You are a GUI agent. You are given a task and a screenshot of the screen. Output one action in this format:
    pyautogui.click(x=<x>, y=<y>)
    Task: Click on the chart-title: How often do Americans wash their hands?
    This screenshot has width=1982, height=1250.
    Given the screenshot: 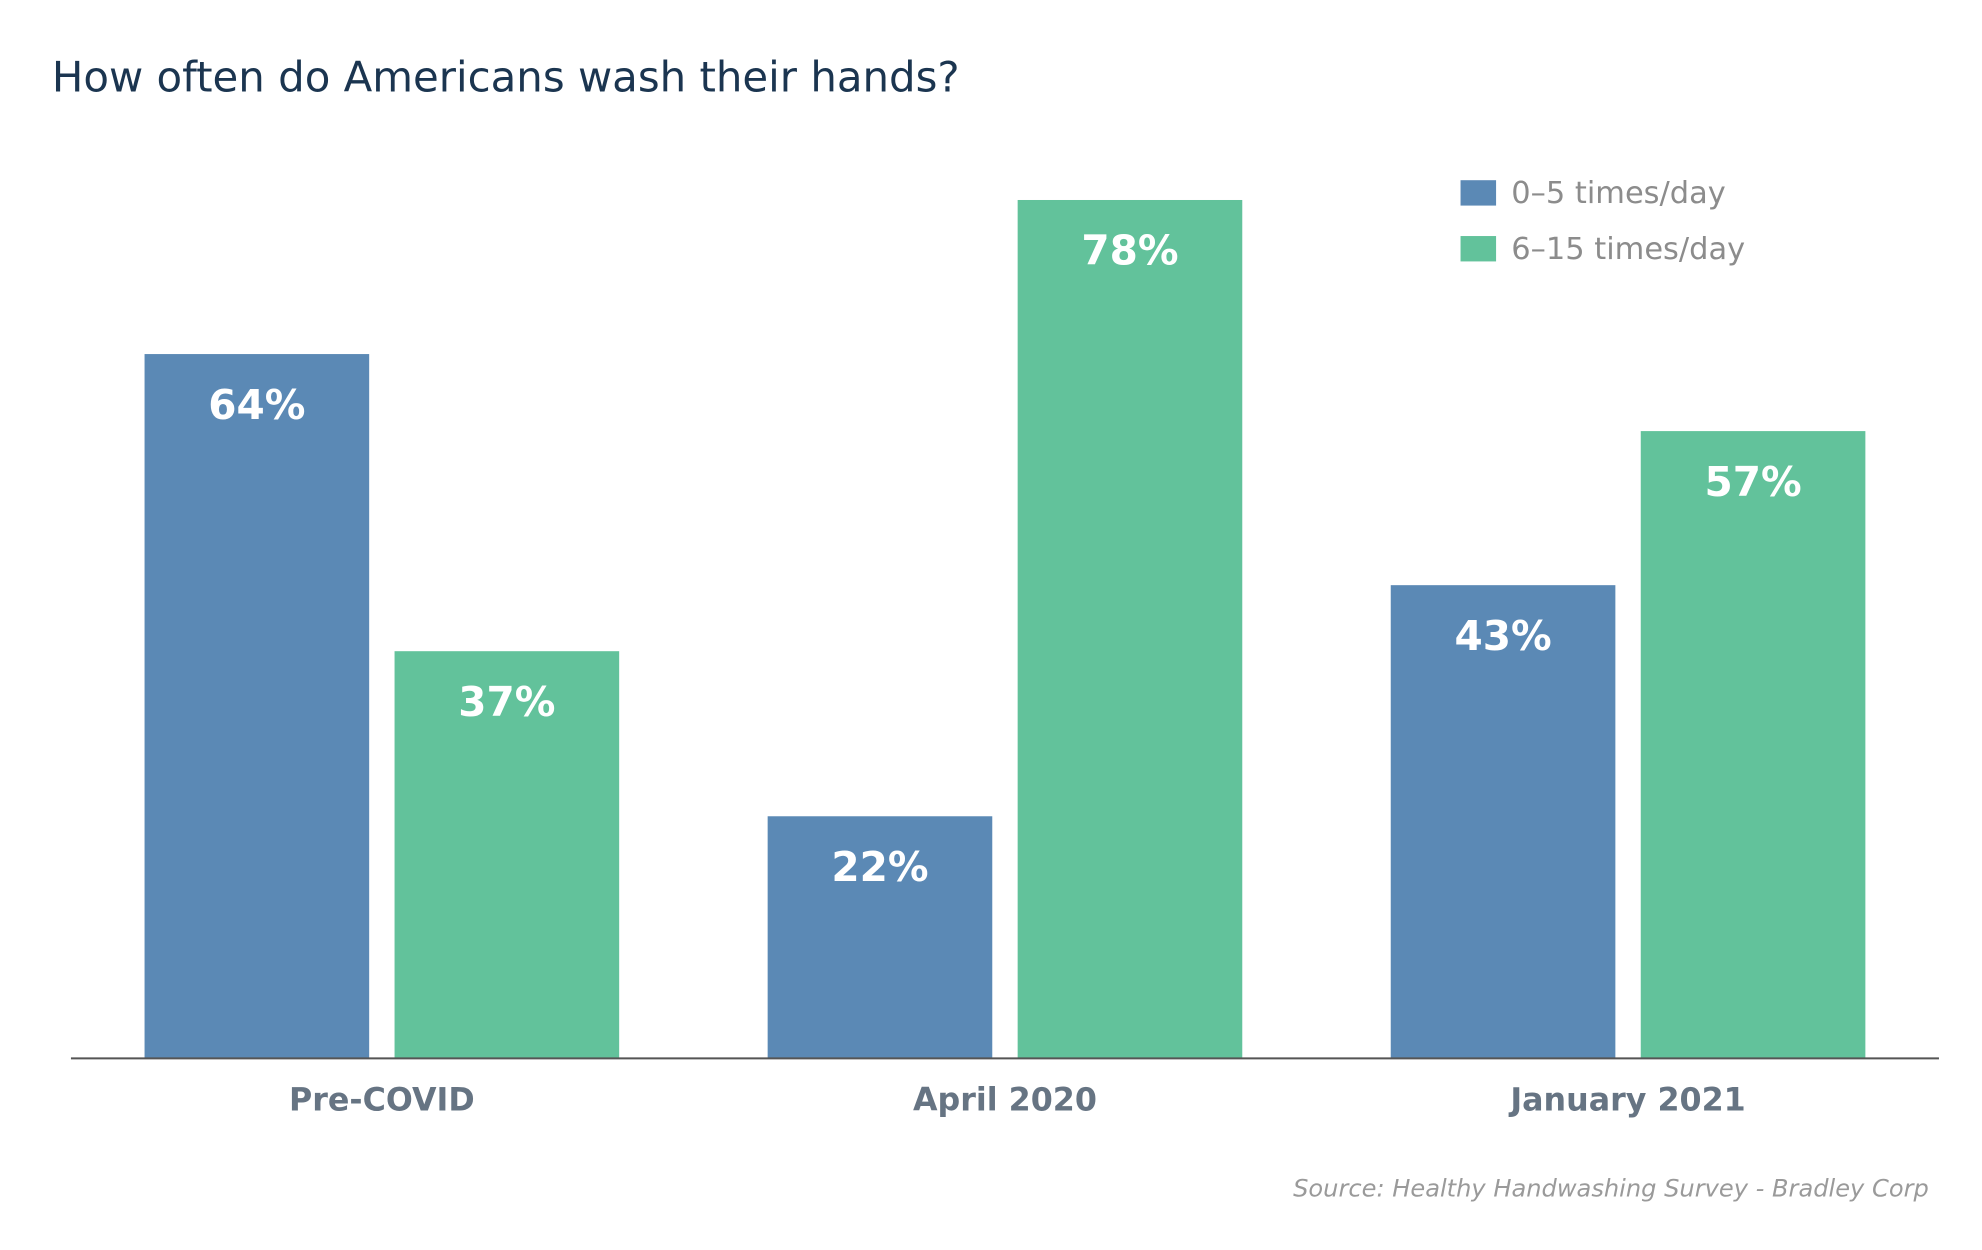 What is the action you would take?
    pyautogui.click(x=506, y=76)
    